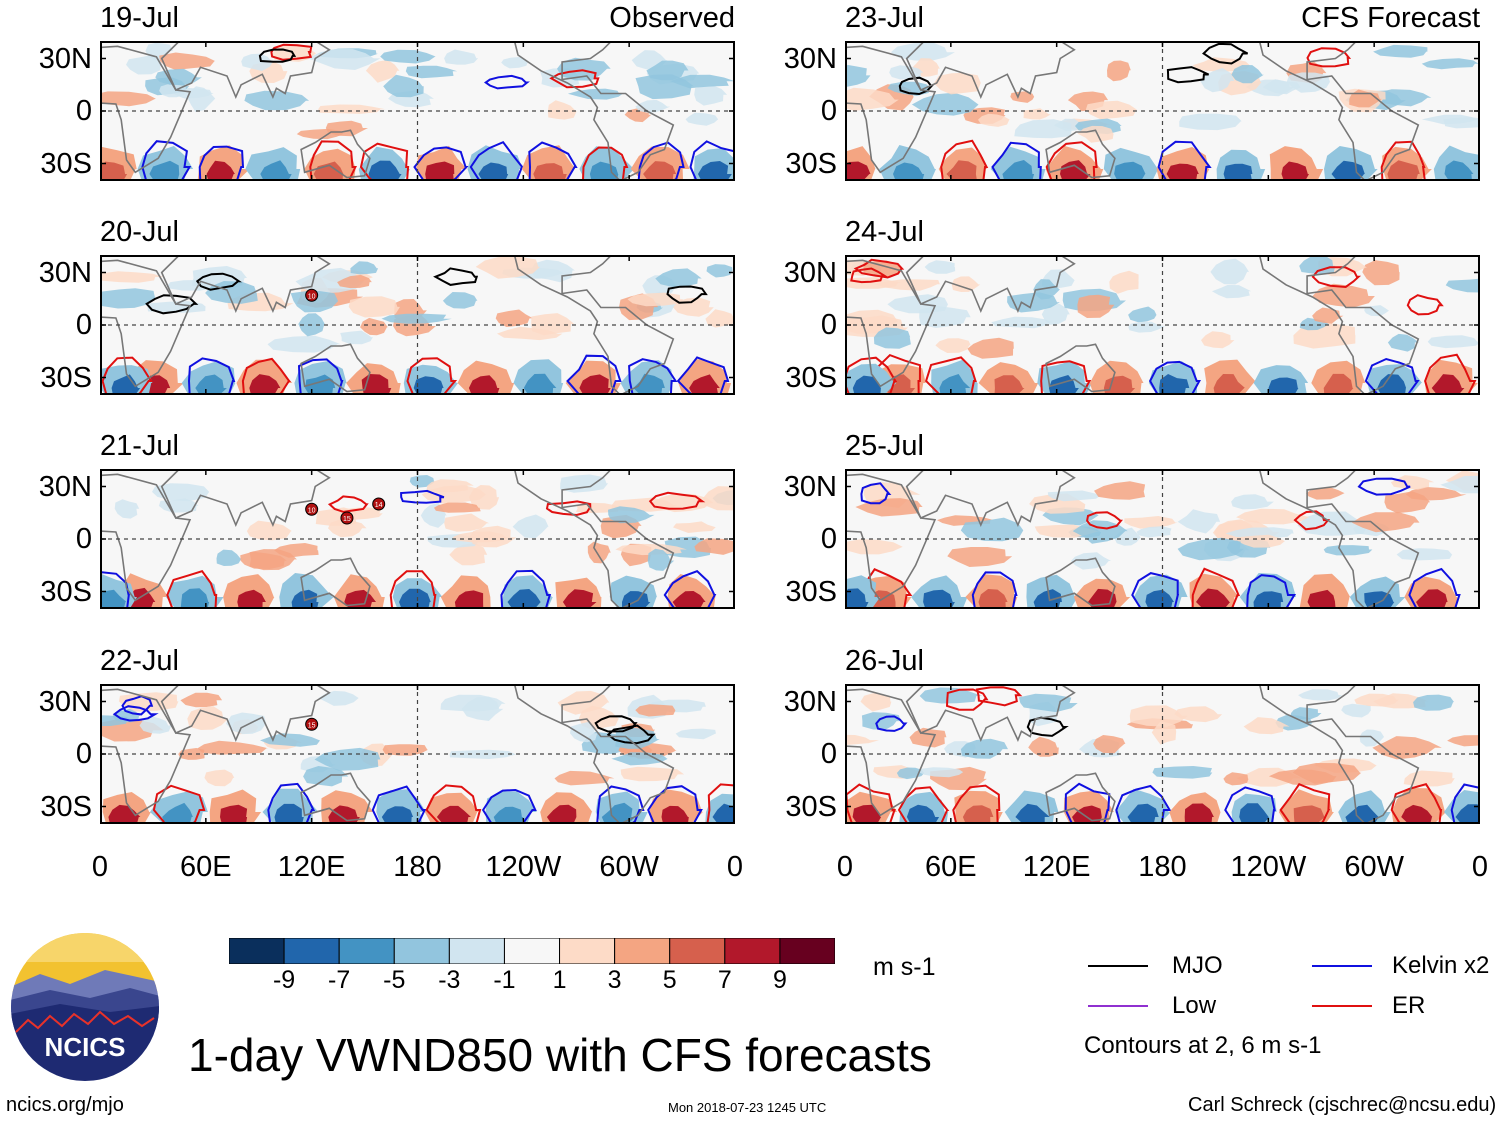  Describe the element at coordinates (884, 18) in the screenshot. I see `panel-date: 23-Jul` at that location.